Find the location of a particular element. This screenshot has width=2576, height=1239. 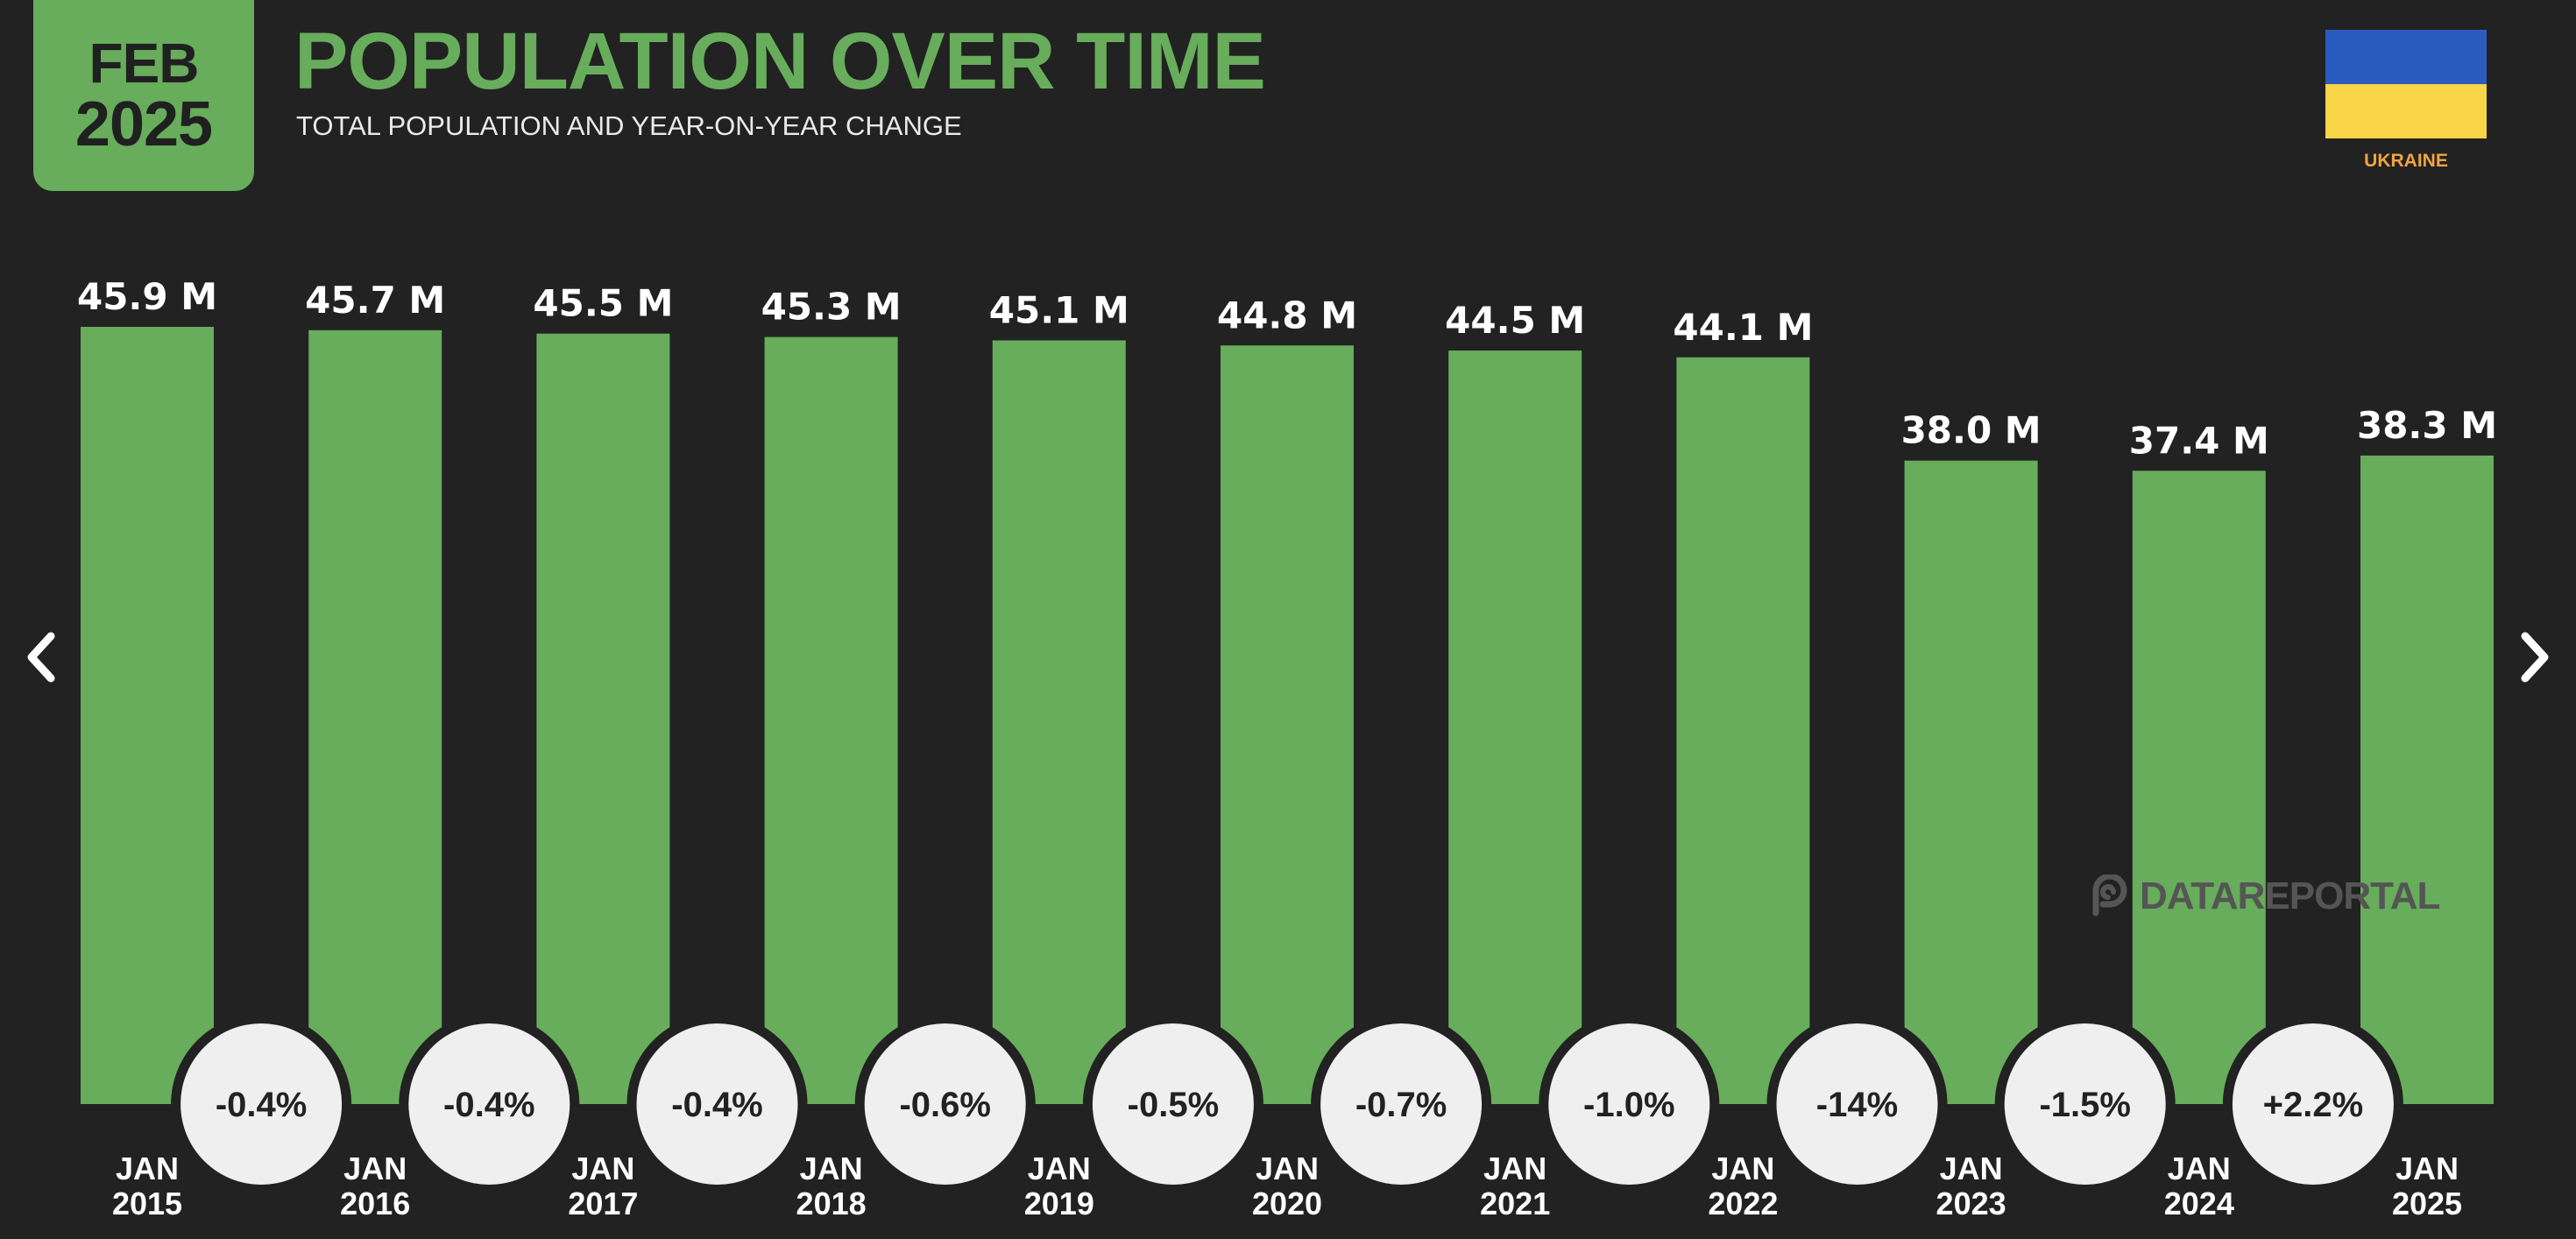

bar-jan-2015 is located at coordinates (147, 715).